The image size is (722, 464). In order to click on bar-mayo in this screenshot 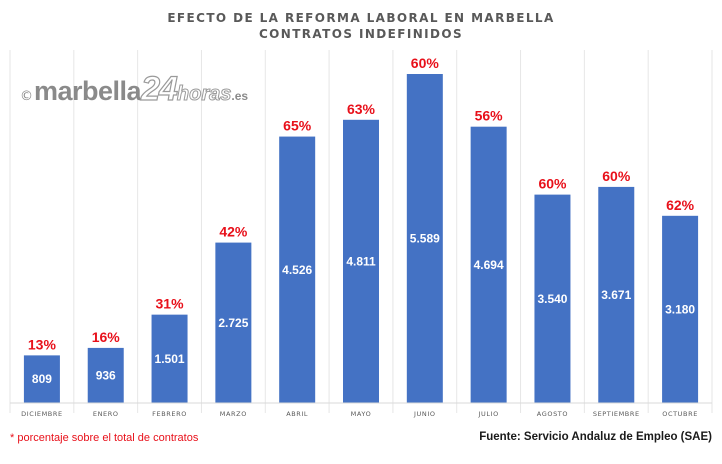, I will do `click(361, 261)`.